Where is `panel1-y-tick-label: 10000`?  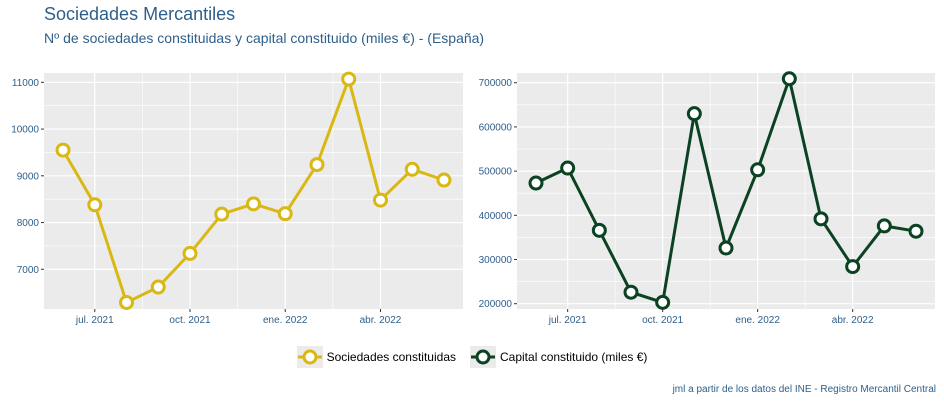
panel1-y-tick-label: 10000 is located at coordinates (25, 130).